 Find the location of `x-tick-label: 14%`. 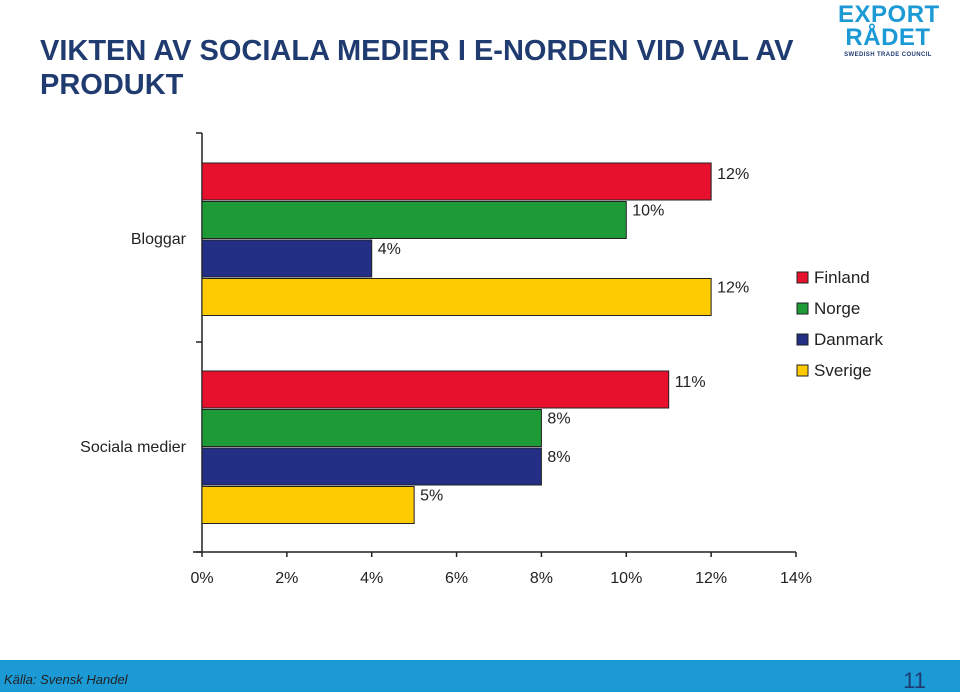

x-tick-label: 14% is located at coordinates (796, 578).